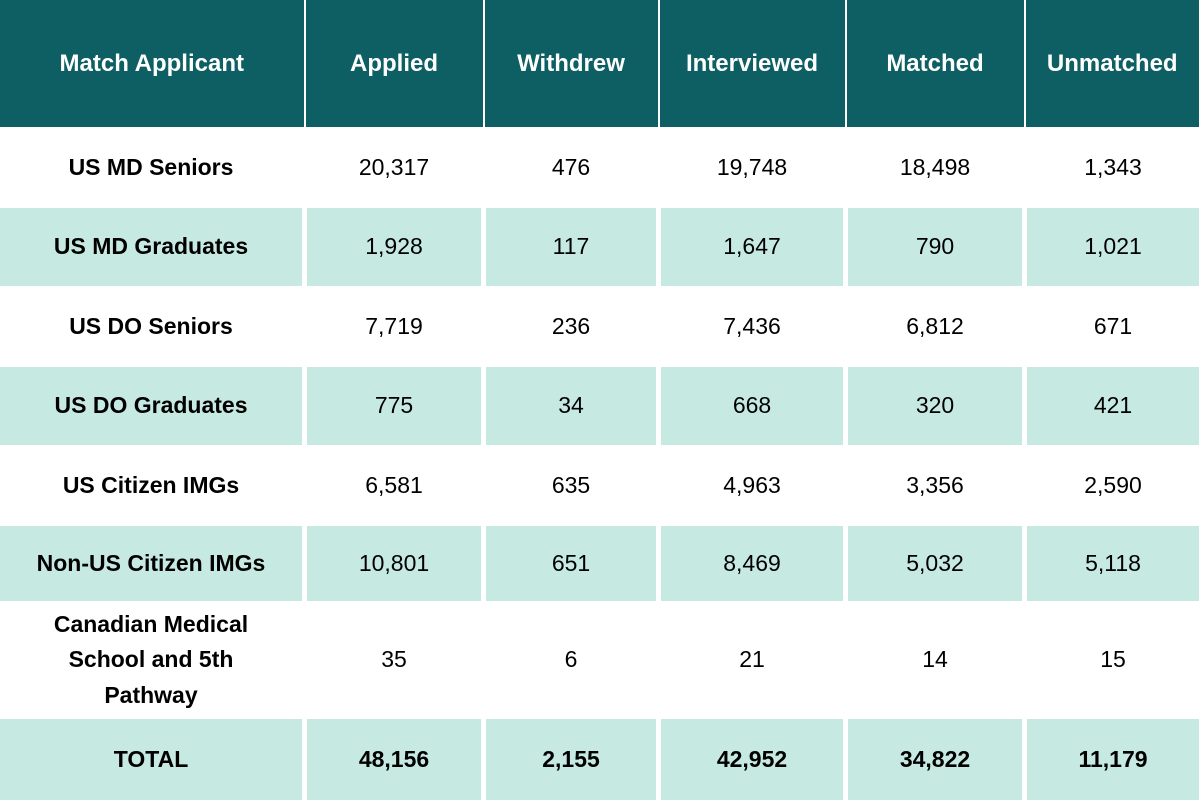 The height and width of the screenshot is (800, 1199). Describe the element at coordinates (1113, 167) in the screenshot. I see `table-cell: 1,343` at that location.